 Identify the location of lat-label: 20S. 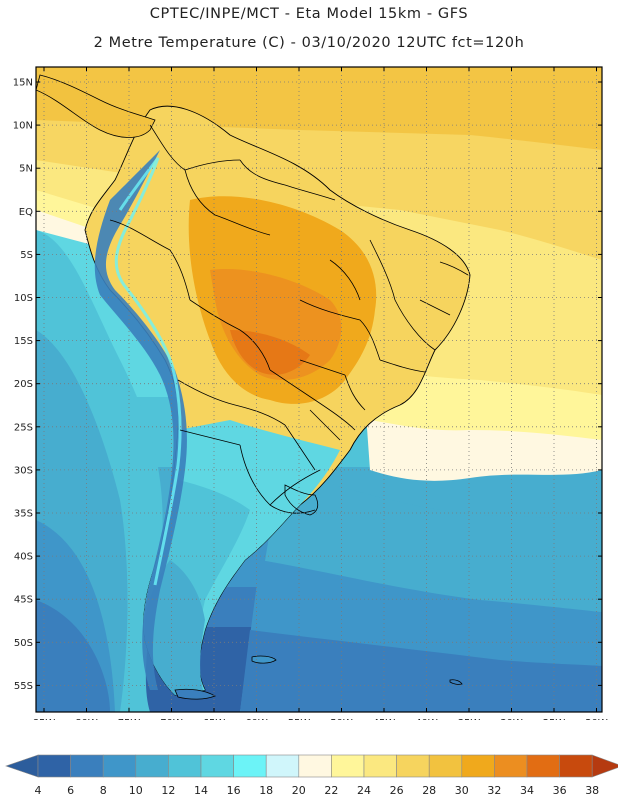
(23, 384).